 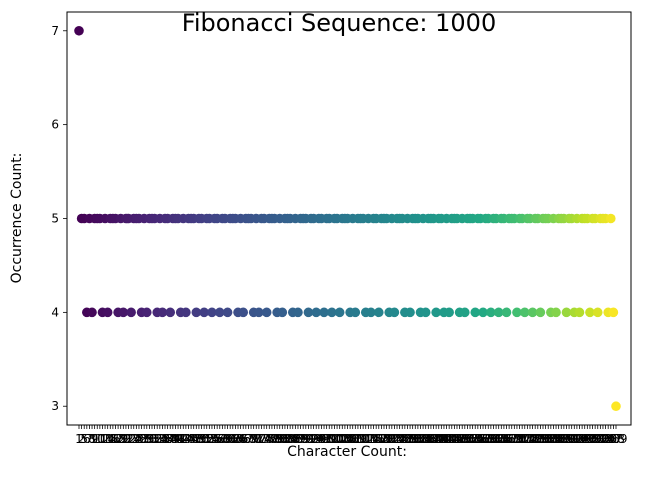 I want to click on x-tick-label: 21, so click(x=125, y=439).